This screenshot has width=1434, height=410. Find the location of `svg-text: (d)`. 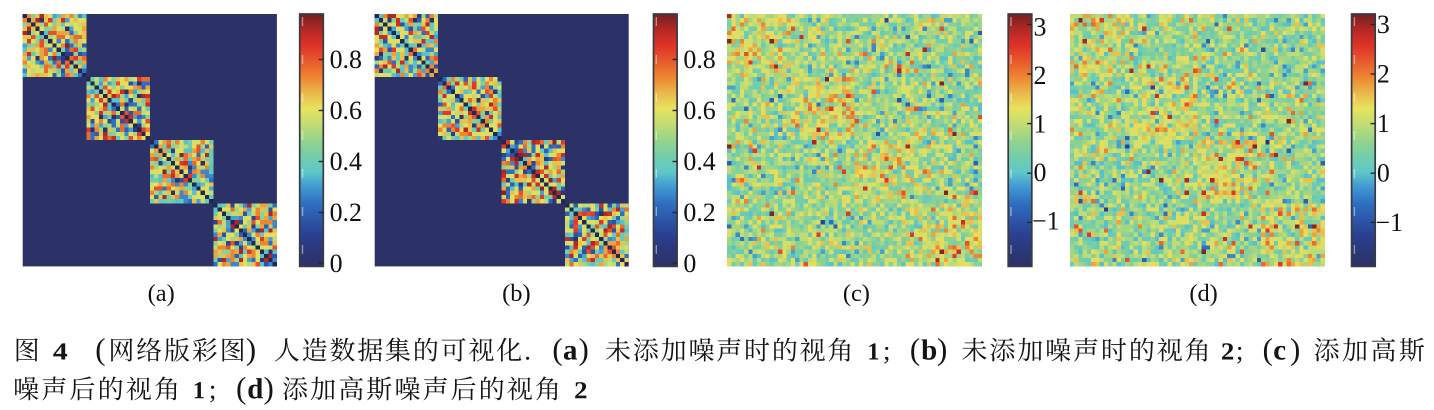

svg-text: (d) is located at coordinates (1203, 293).